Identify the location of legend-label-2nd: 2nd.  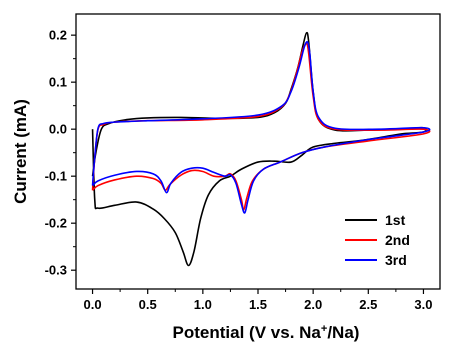
(397, 240).